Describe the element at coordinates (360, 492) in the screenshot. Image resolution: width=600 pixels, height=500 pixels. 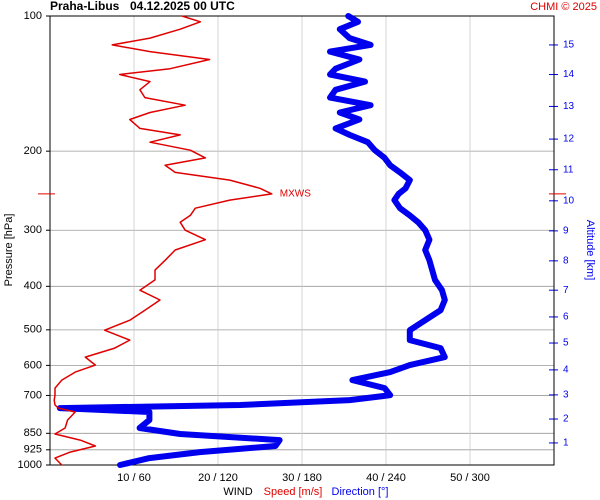
I see `legend-label: Direction [°]` at that location.